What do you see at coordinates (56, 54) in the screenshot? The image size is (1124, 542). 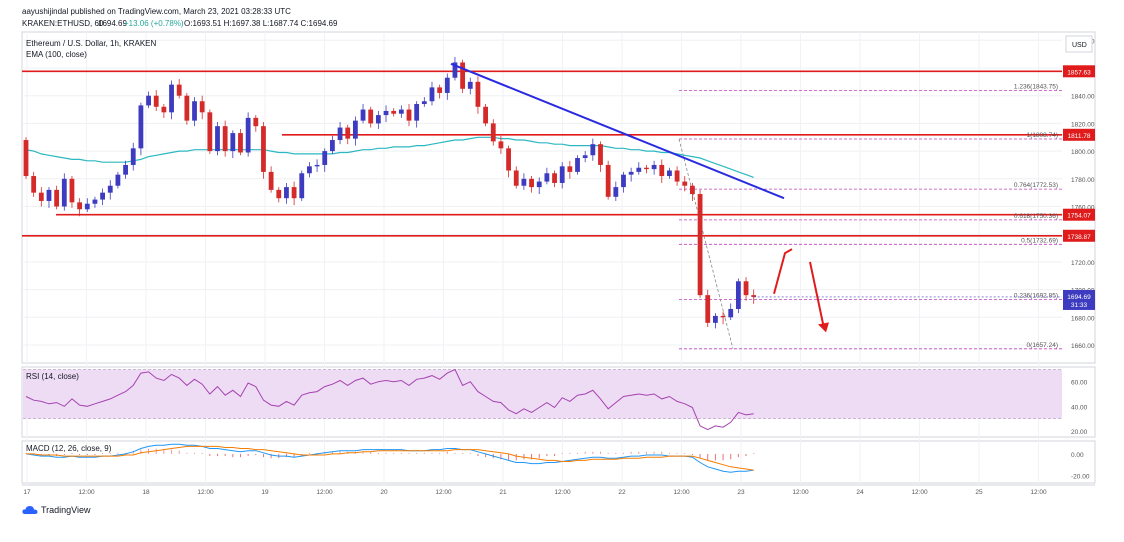 I see `ema-legend: EMA (100, close)` at bounding box center [56, 54].